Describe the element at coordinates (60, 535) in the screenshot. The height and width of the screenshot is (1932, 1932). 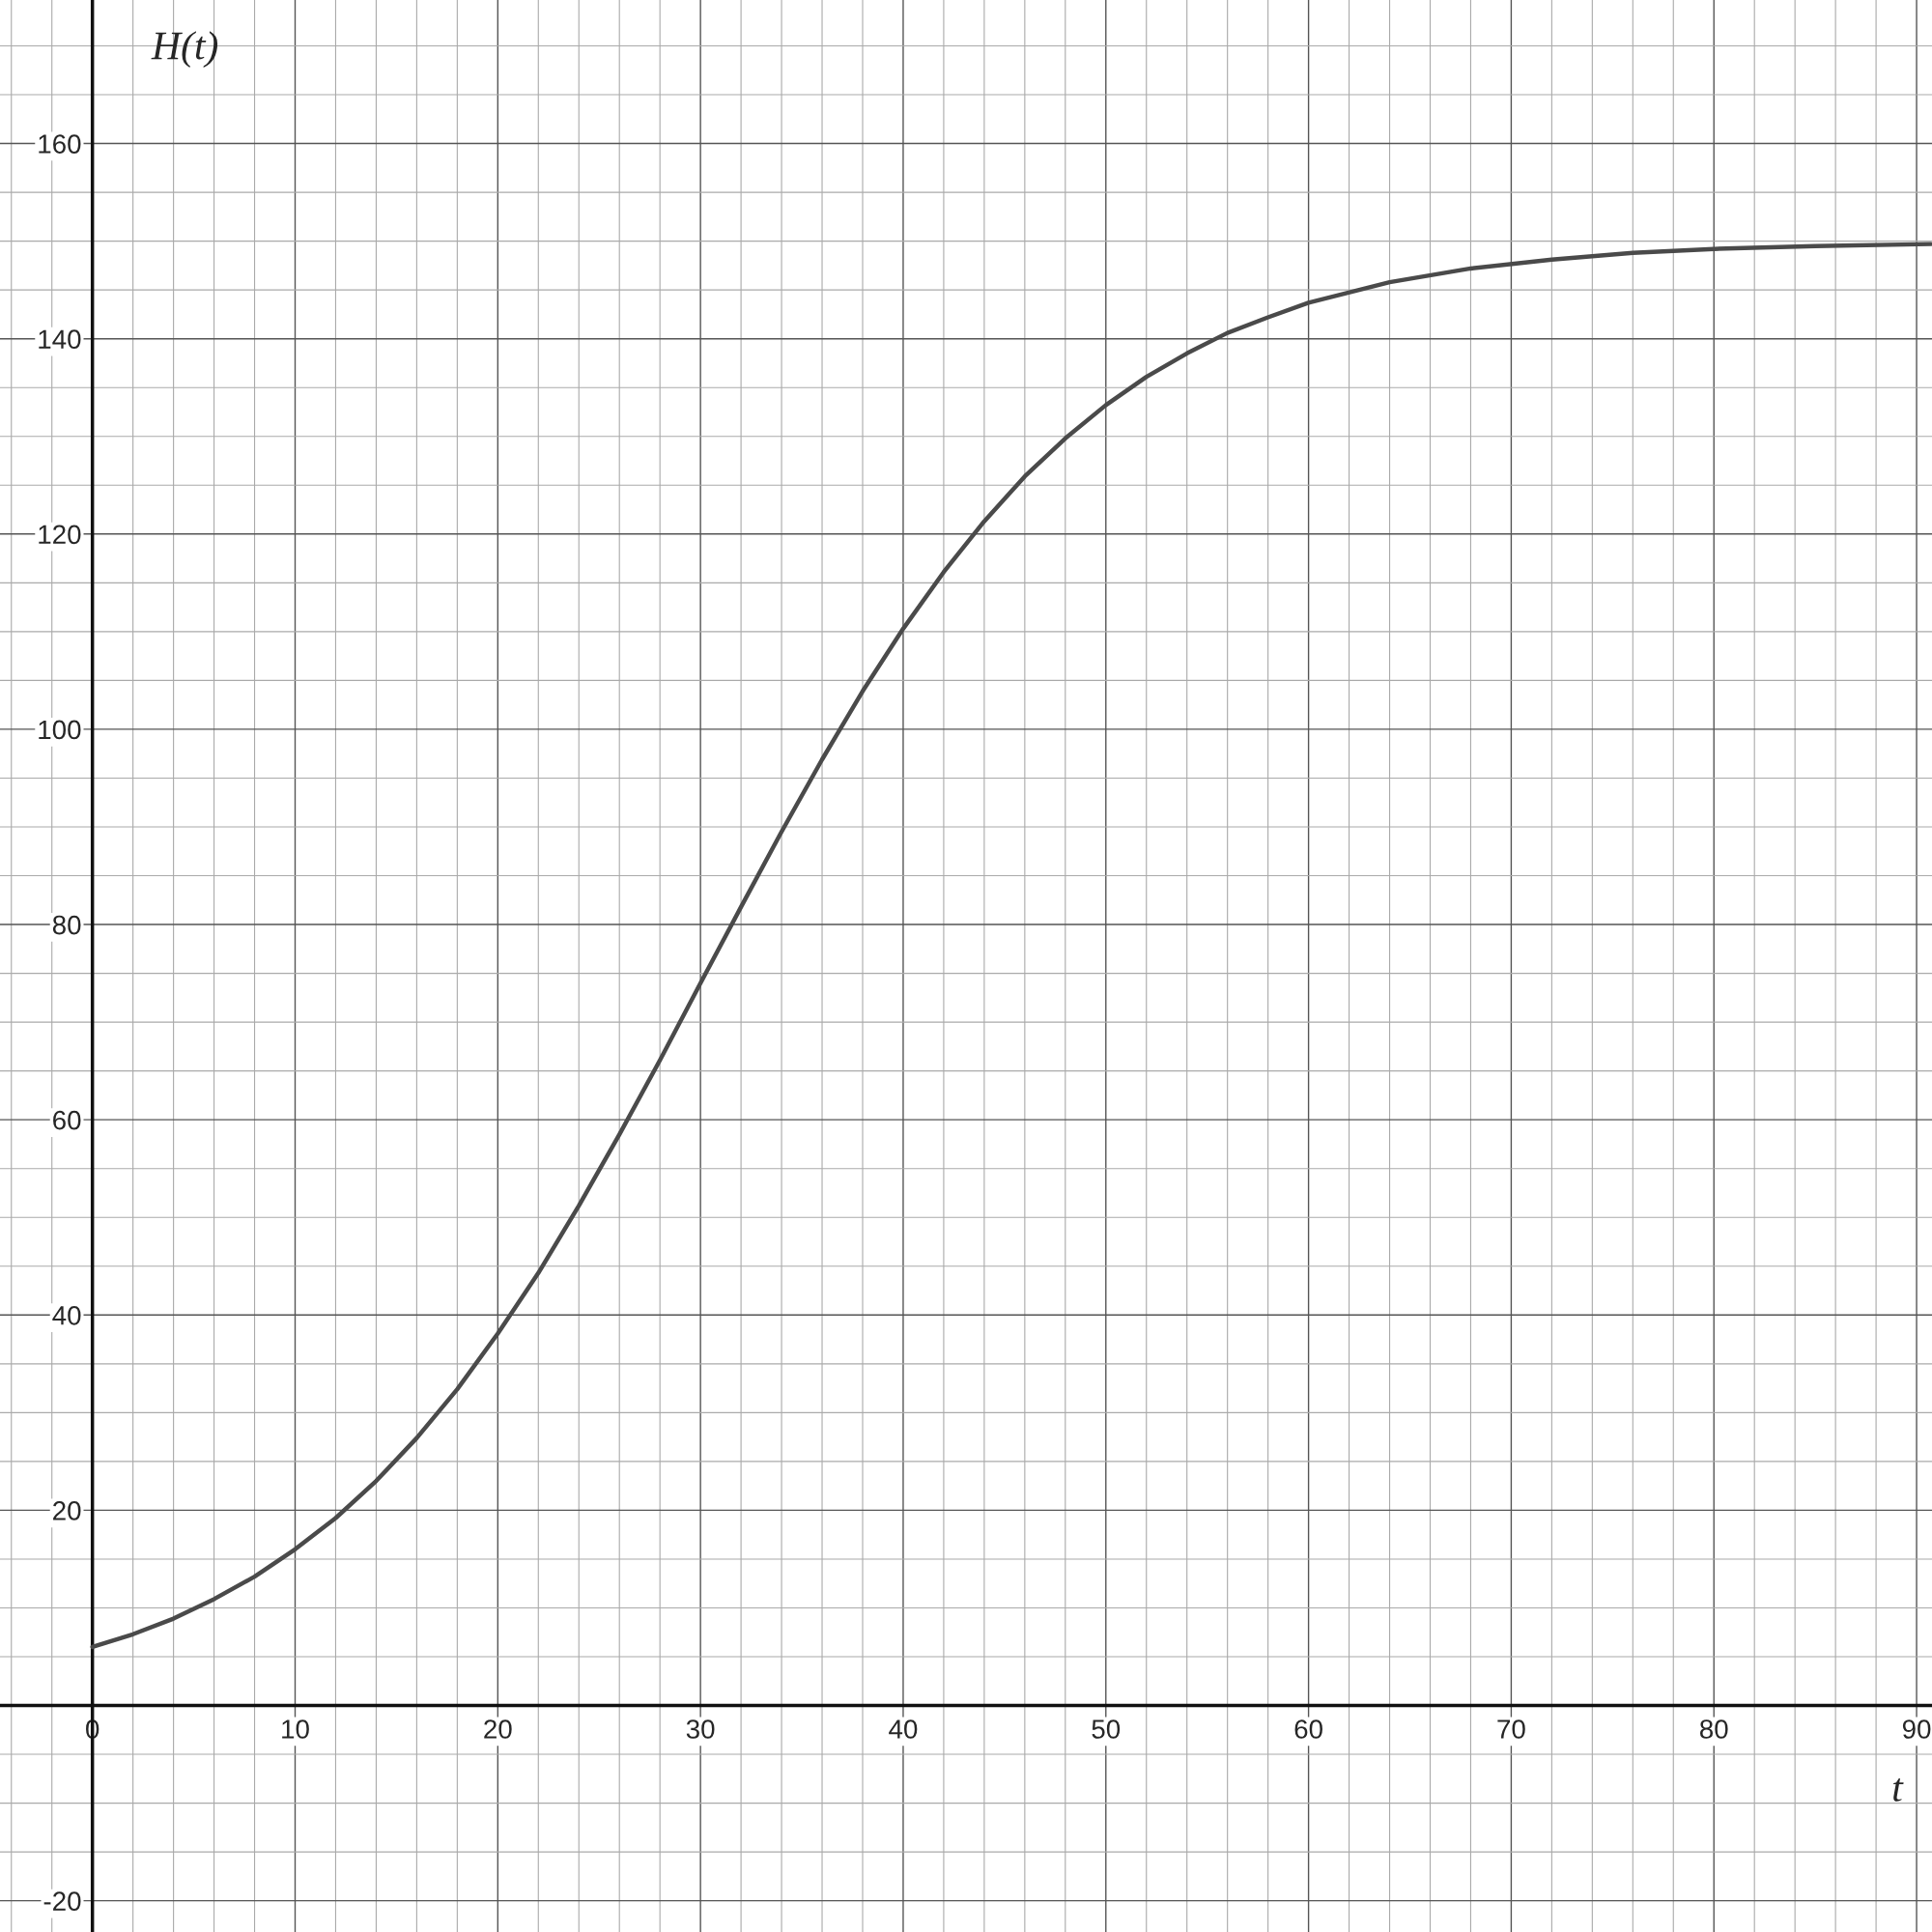
I see `y-tick-label: 120` at that location.